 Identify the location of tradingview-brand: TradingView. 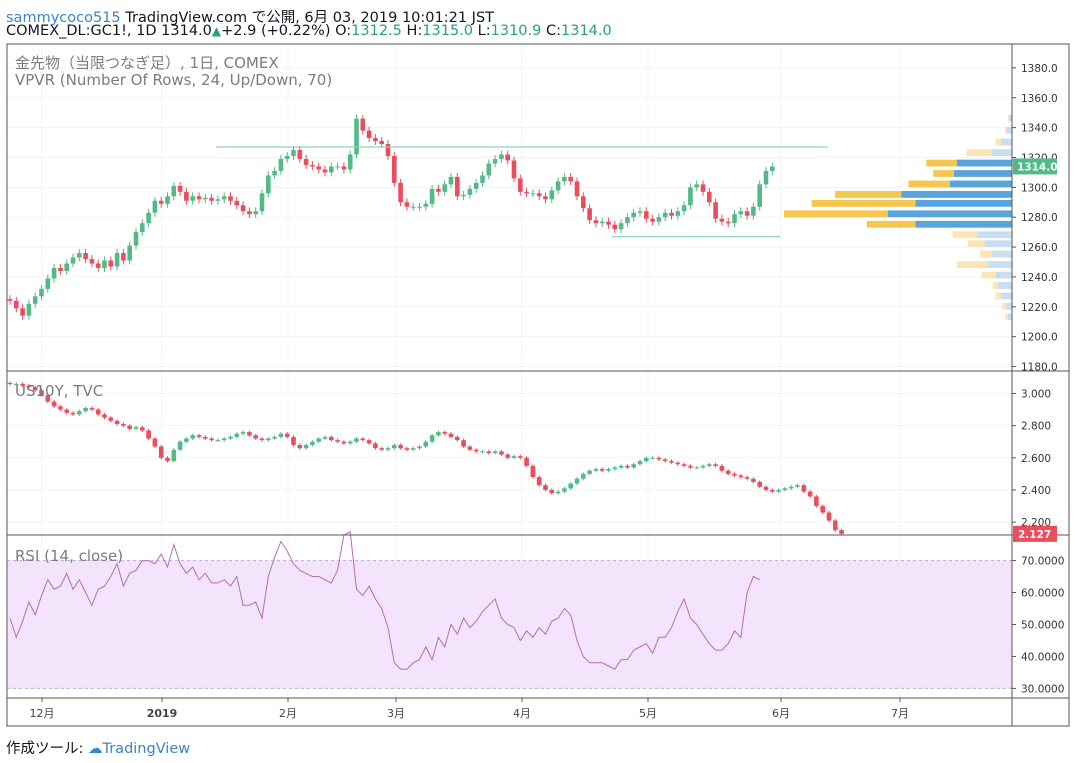
(146, 749).